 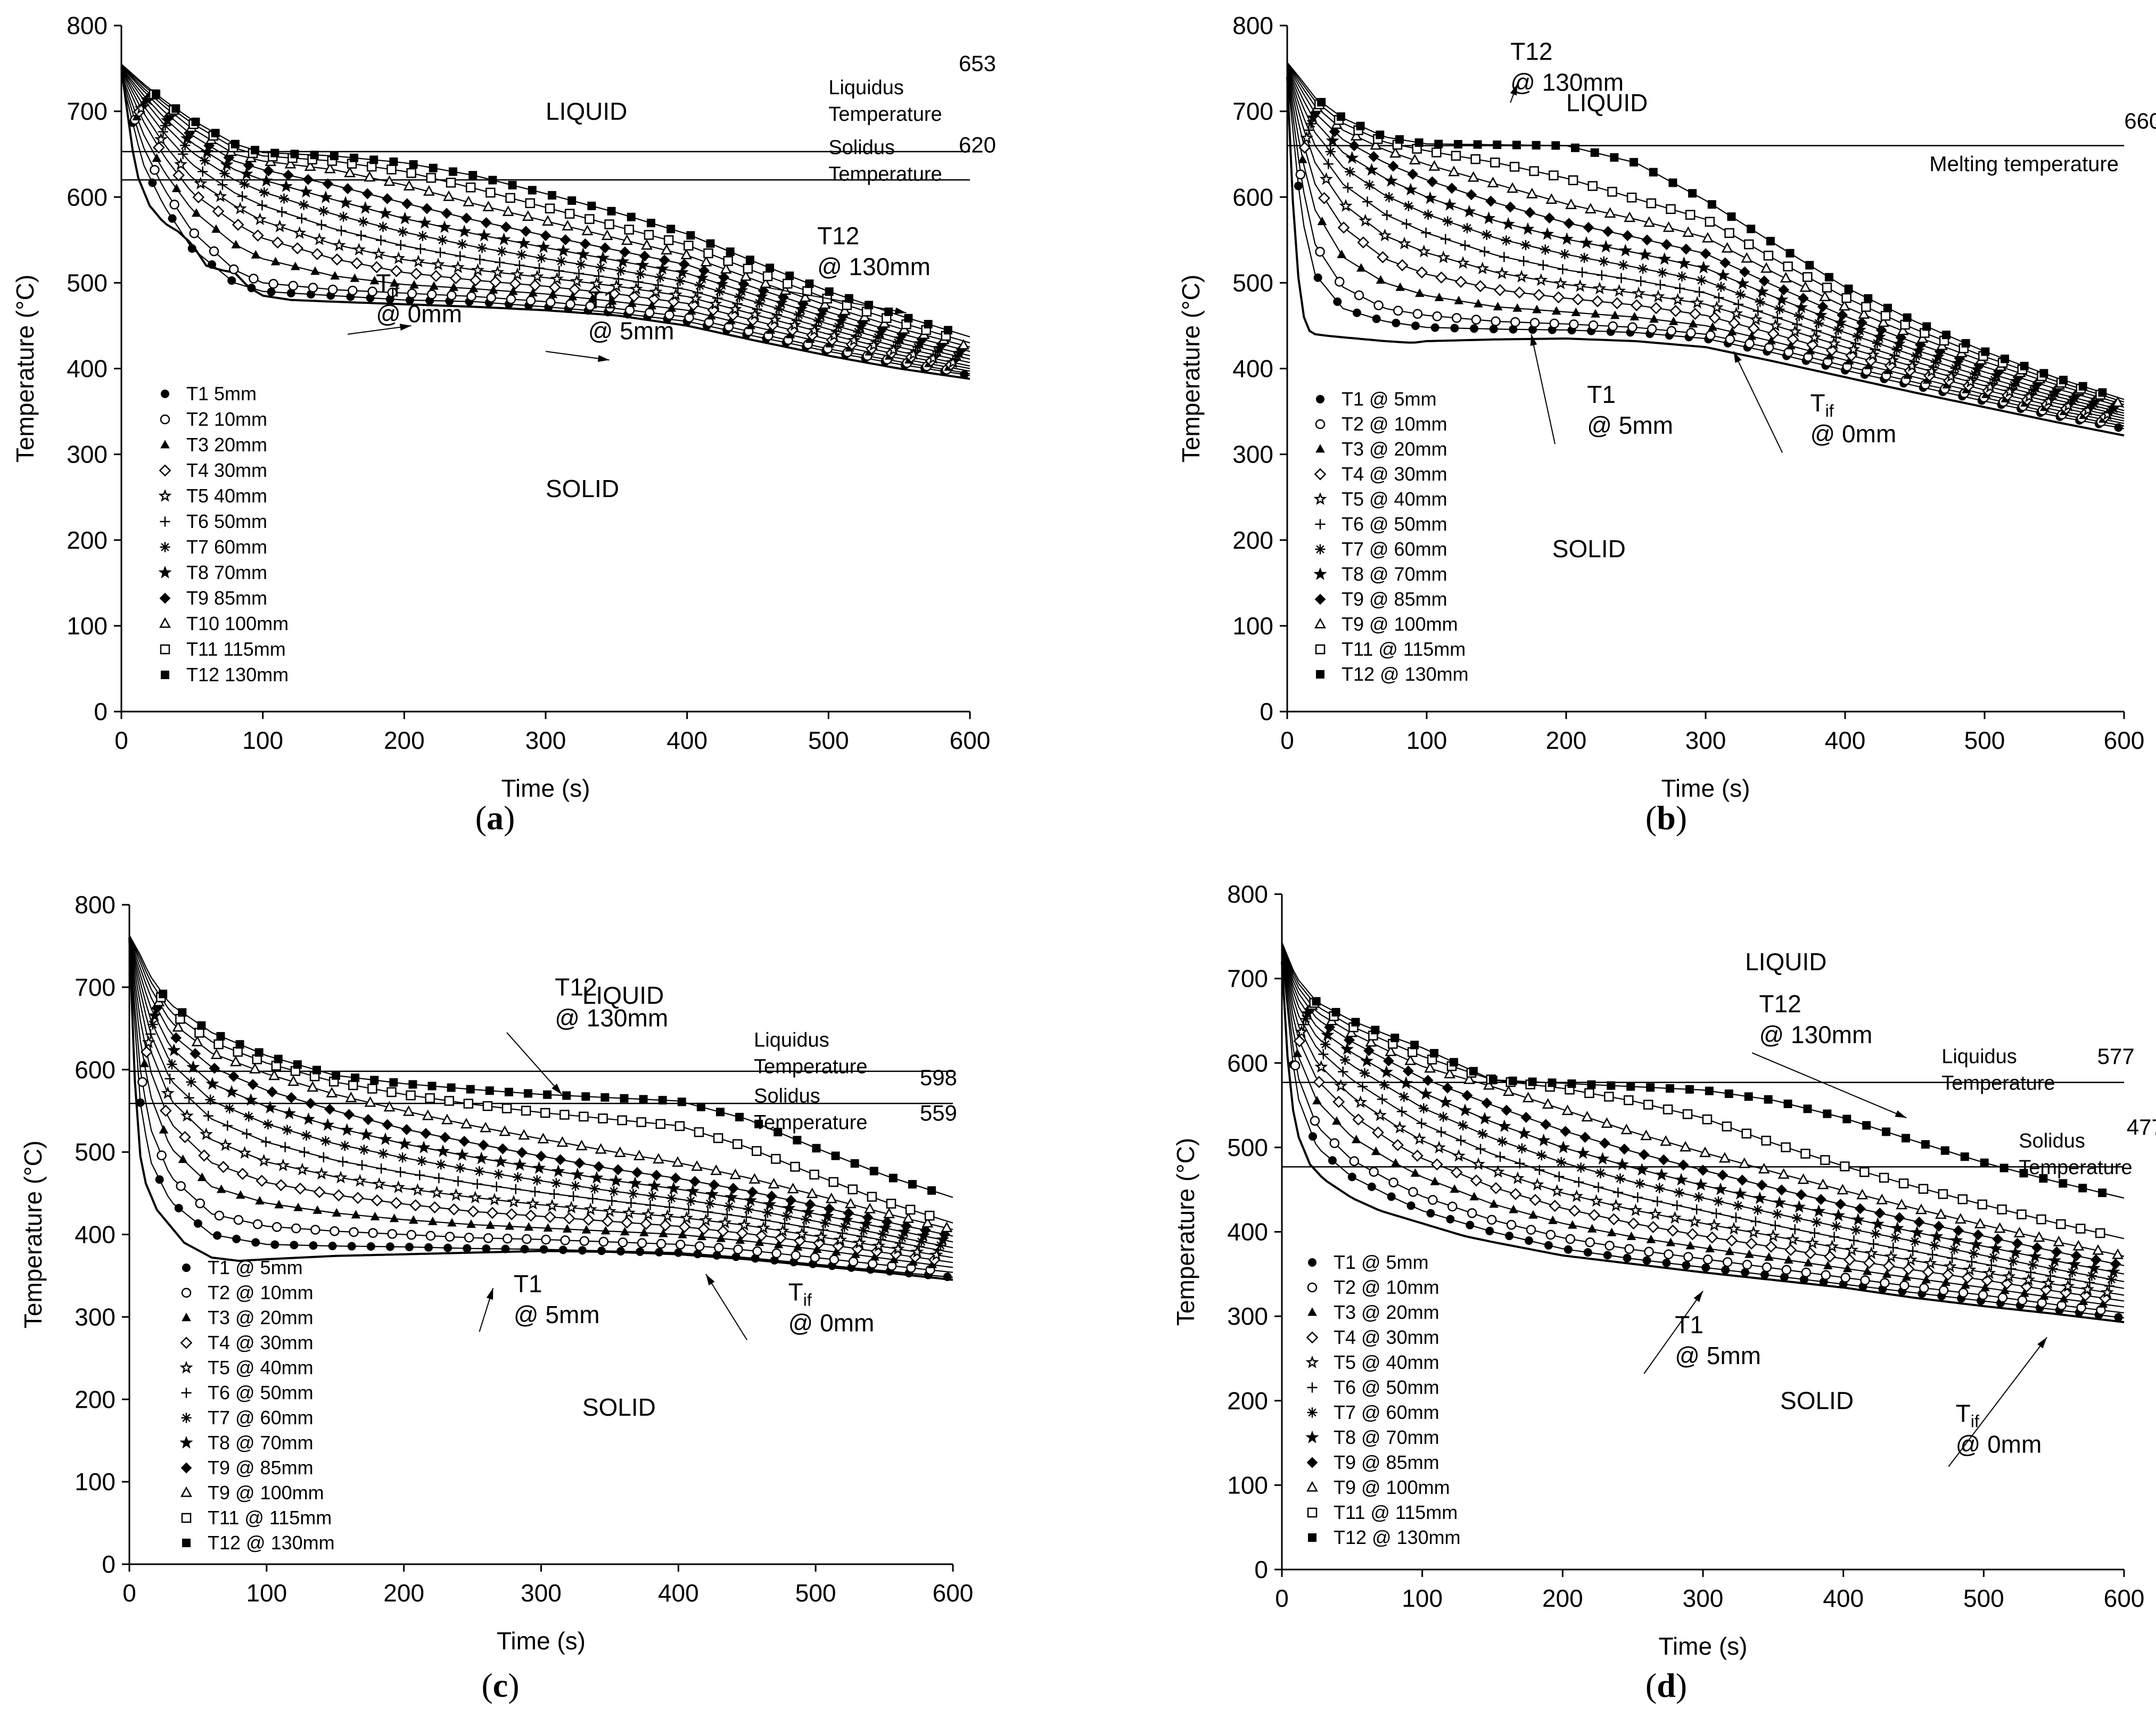 I want to click on reference-label: Liquidus, so click(x=866, y=88).